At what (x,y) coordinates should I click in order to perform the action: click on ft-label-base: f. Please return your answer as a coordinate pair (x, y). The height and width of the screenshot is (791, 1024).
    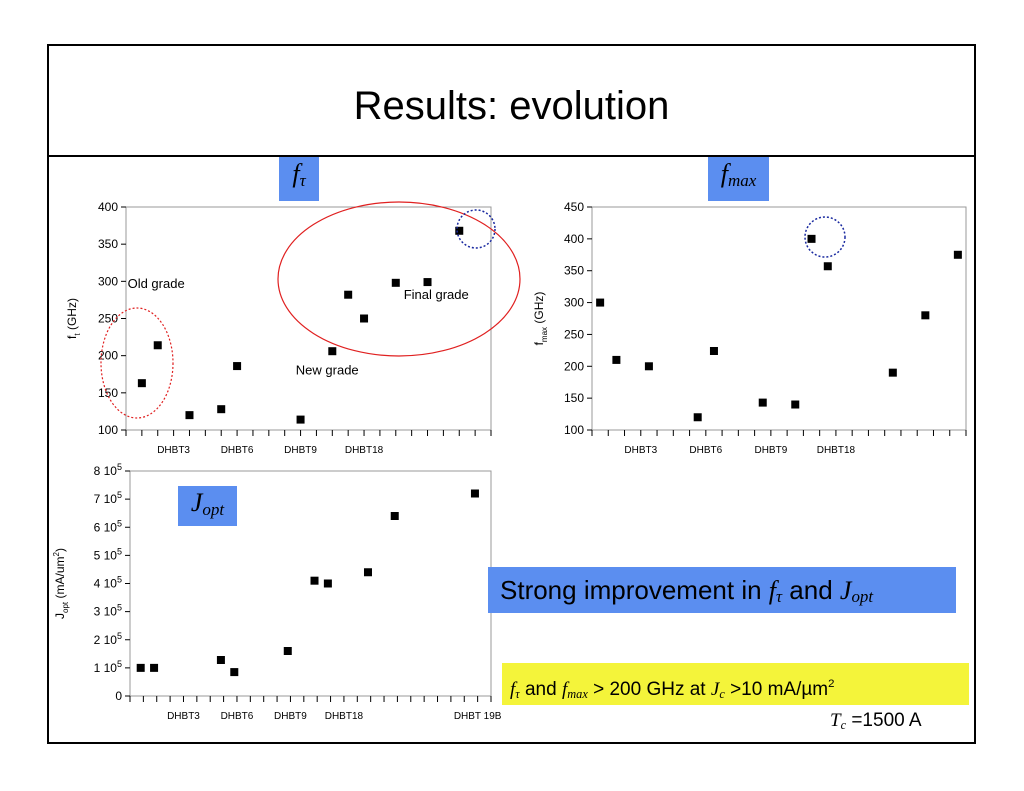
    Looking at the image, I should click on (296, 173).